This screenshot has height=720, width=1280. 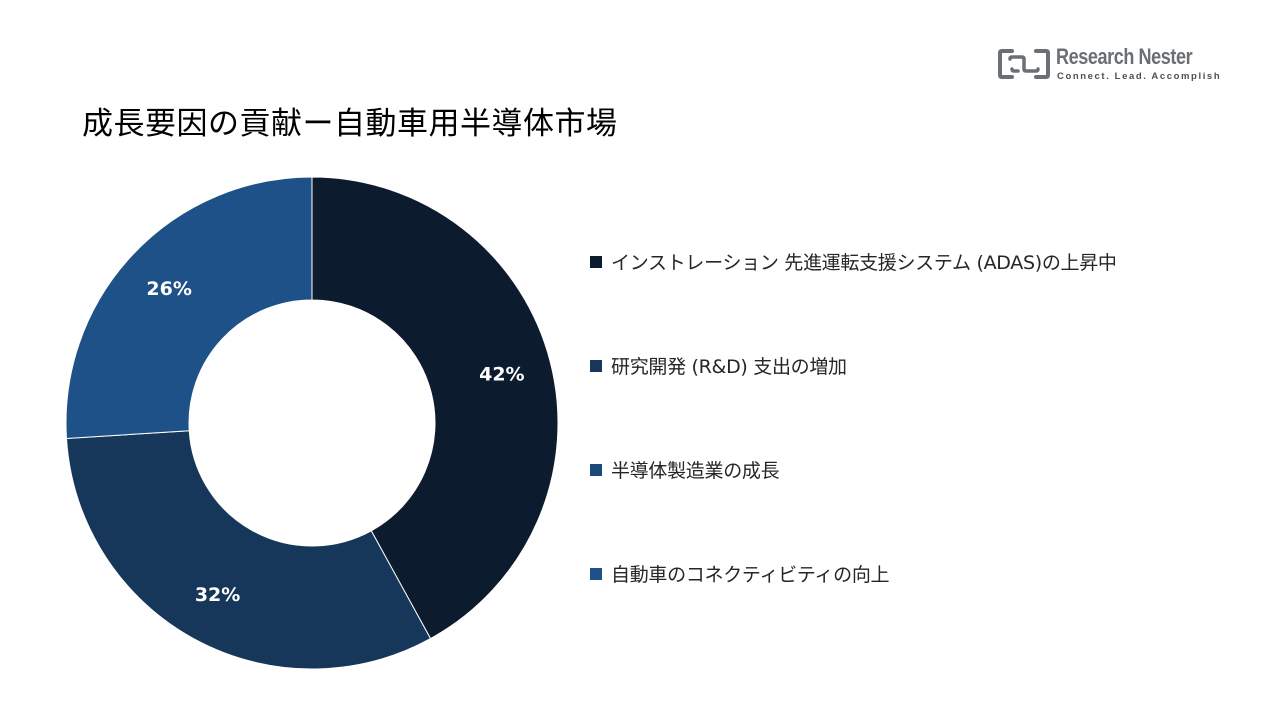 I want to click on legend-item-2: 半導体製造業の成長, so click(x=685, y=469).